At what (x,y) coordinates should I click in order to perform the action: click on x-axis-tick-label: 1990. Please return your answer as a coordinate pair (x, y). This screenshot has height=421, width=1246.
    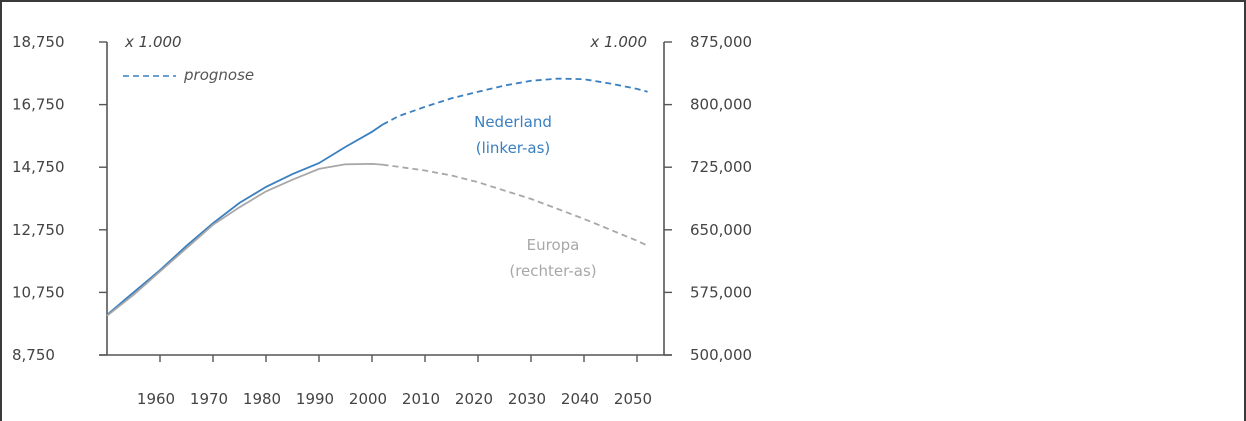
    Looking at the image, I should click on (315, 399).